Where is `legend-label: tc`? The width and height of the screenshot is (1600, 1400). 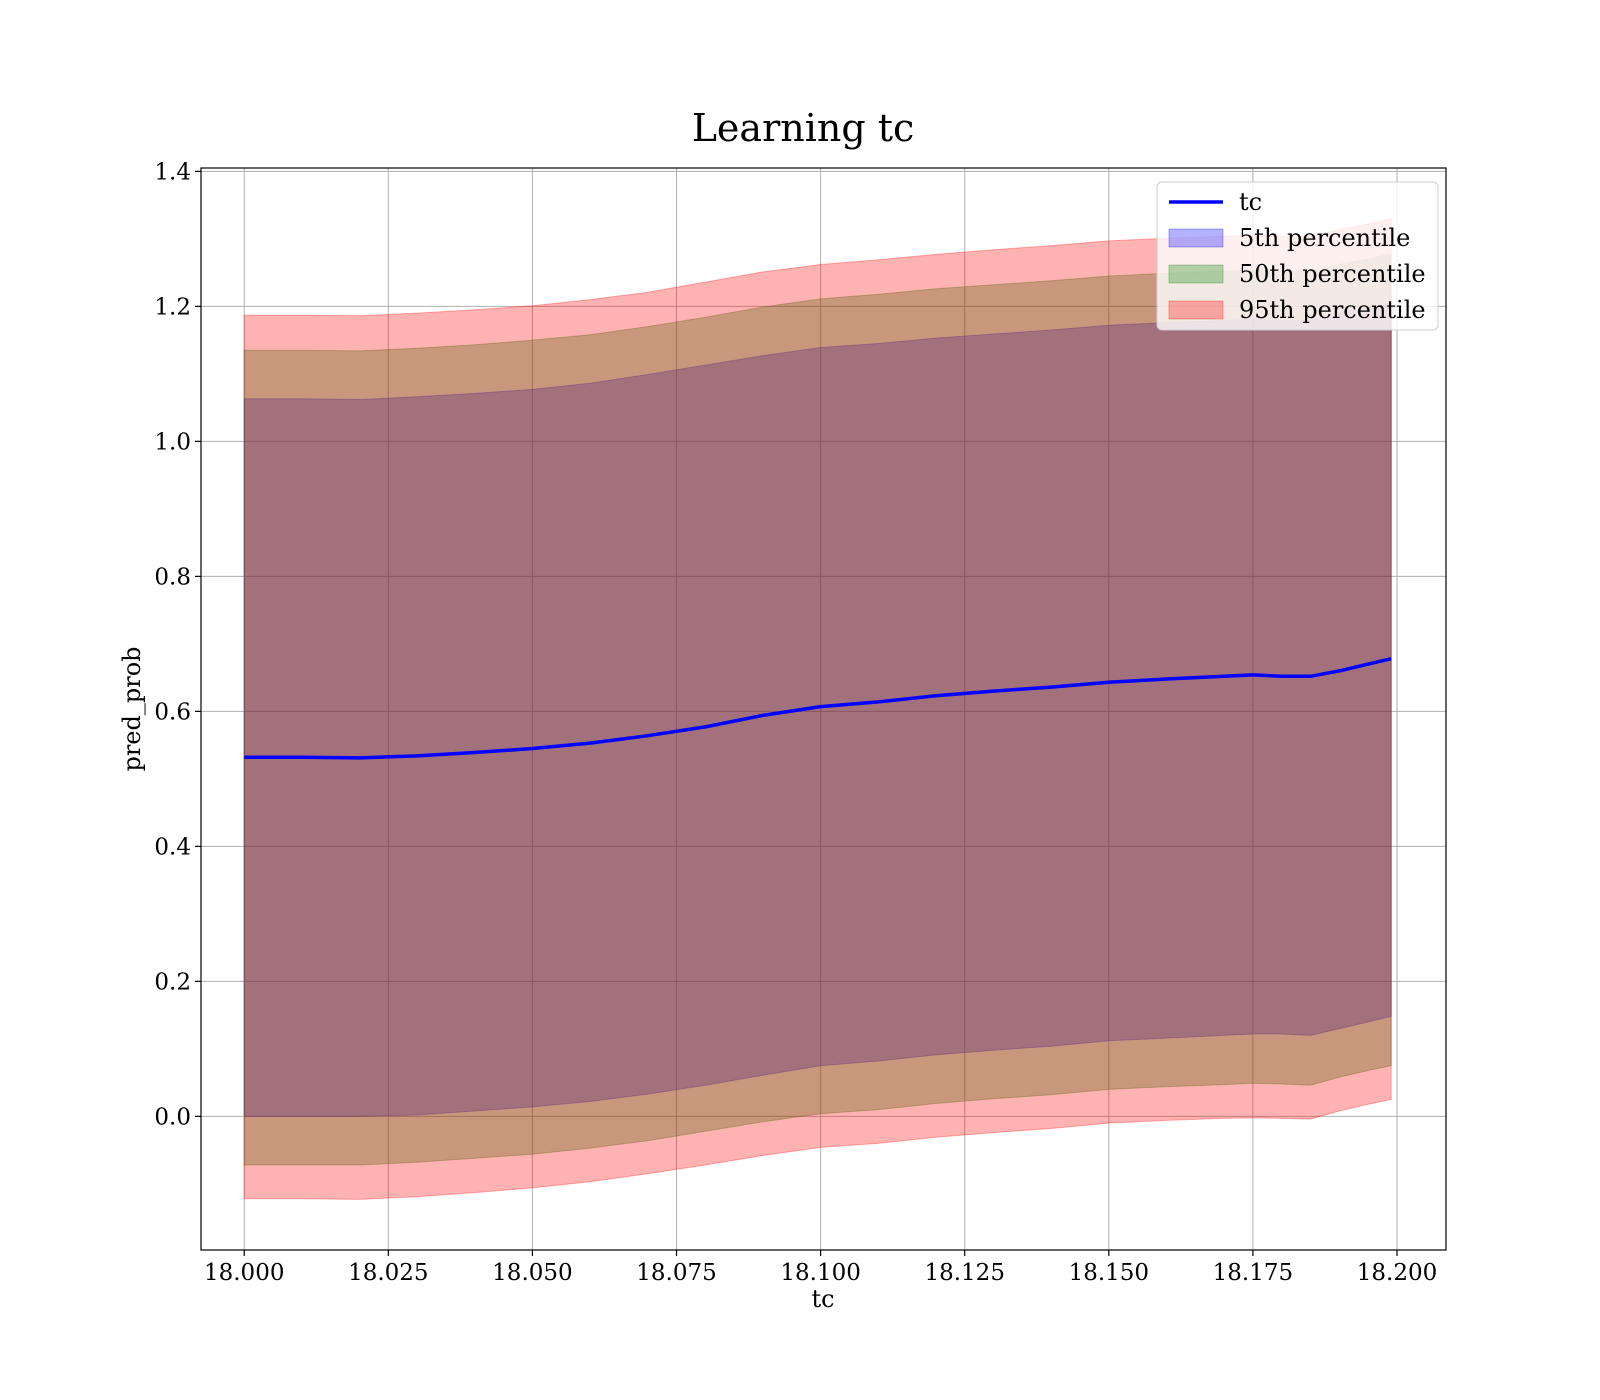 legend-label: tc is located at coordinates (1250, 202).